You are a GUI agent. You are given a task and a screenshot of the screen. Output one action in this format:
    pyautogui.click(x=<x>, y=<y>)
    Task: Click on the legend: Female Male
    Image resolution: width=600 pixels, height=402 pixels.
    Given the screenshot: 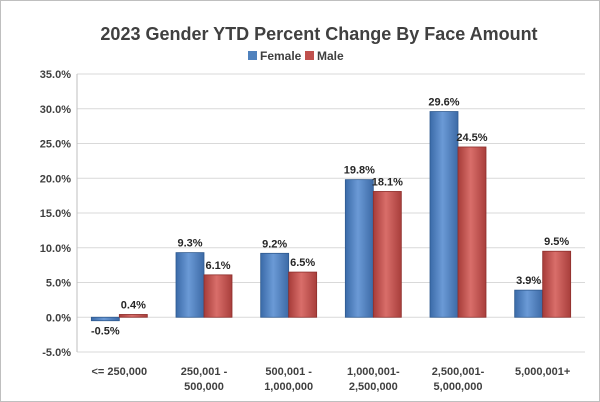 What is the action you would take?
    pyautogui.click(x=296, y=56)
    